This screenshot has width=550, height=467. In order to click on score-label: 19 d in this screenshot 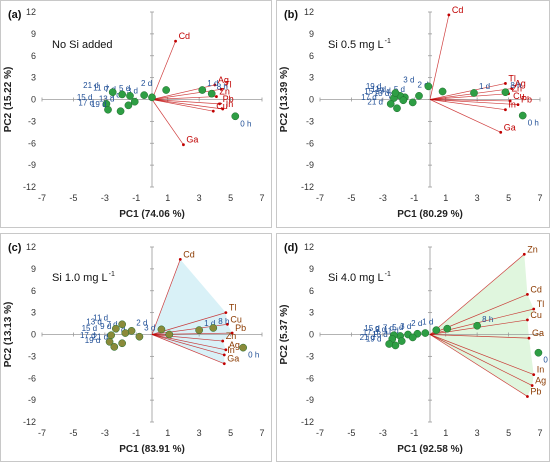, I will do `click(374, 86)`.